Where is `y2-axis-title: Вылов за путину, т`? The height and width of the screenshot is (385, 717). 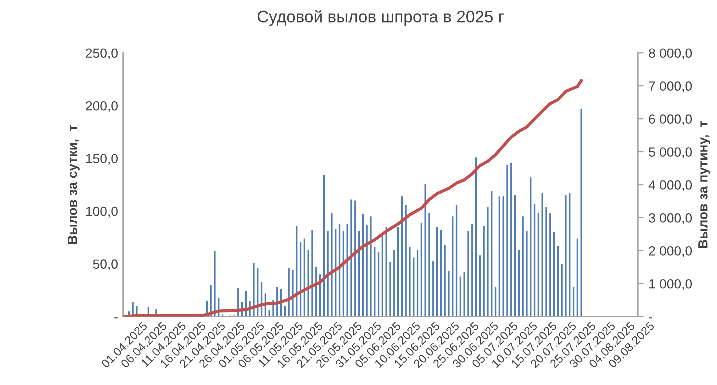
y2-axis-title: Вылов за путину, т is located at coordinates (704, 184).